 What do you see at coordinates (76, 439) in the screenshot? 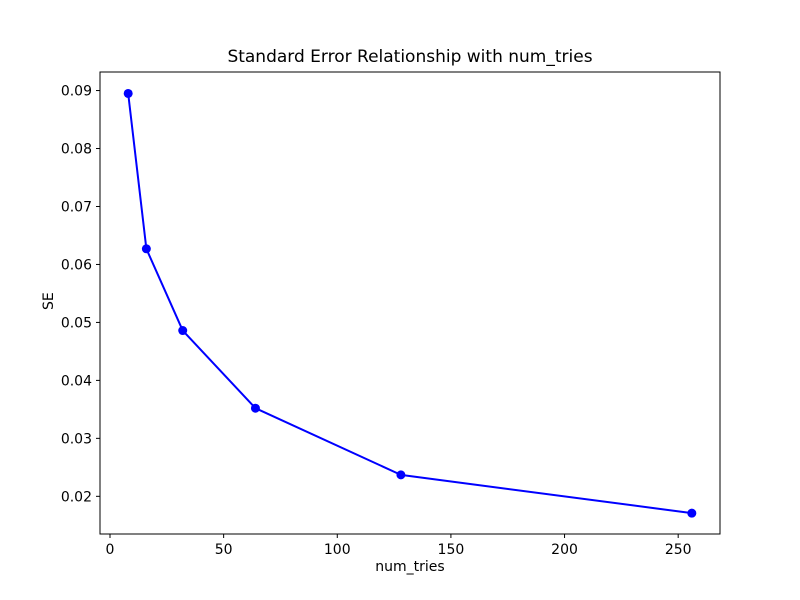
I see `y-tick-label: 0.03` at bounding box center [76, 439].